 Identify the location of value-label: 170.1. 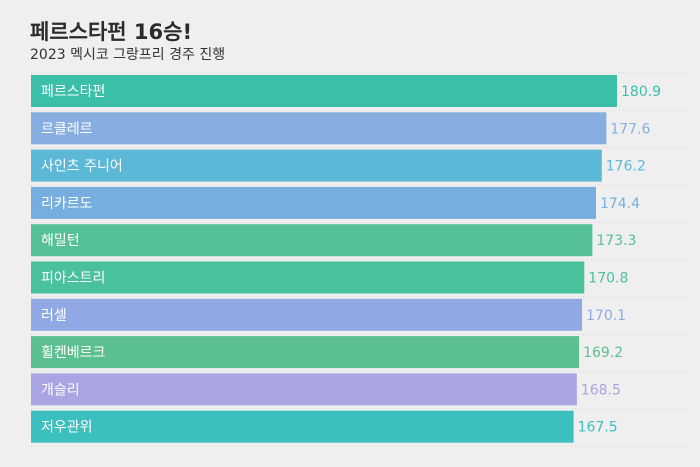
(606, 316).